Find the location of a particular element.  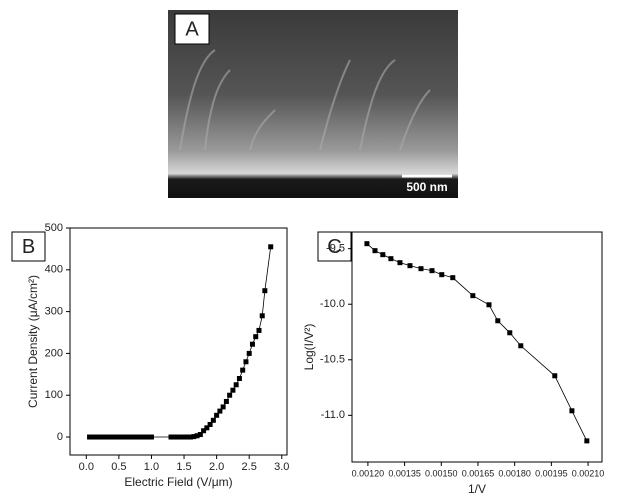

x-tick-label: 0.00210 is located at coordinates (588, 473).